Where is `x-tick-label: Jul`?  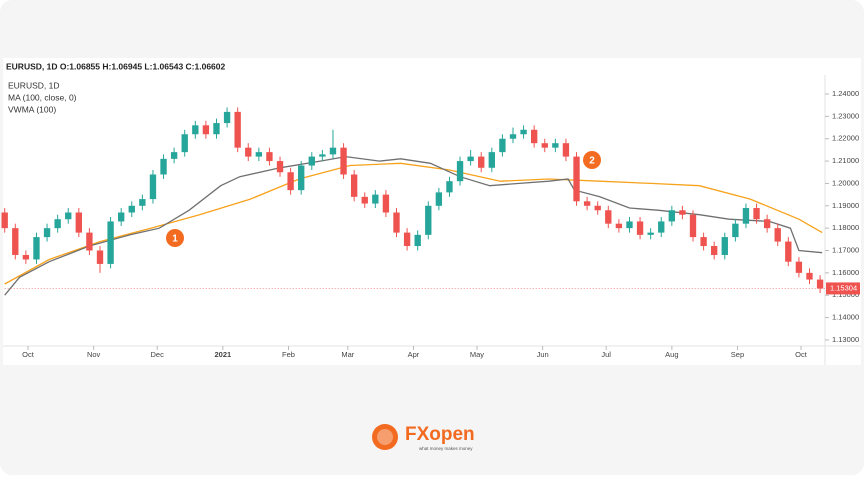 x-tick-label: Jul is located at coordinates (606, 354).